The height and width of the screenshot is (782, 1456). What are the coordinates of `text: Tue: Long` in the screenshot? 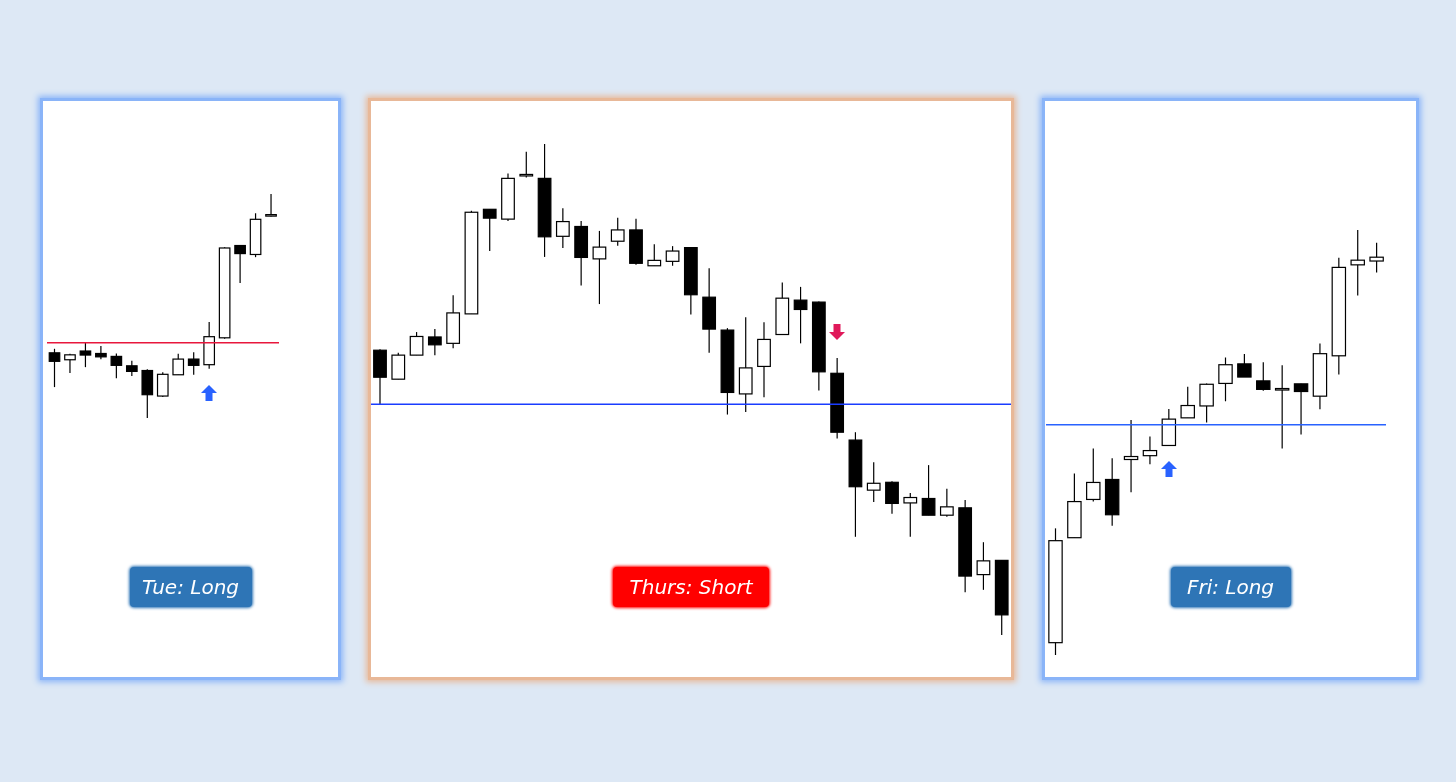 It's located at (190, 587).